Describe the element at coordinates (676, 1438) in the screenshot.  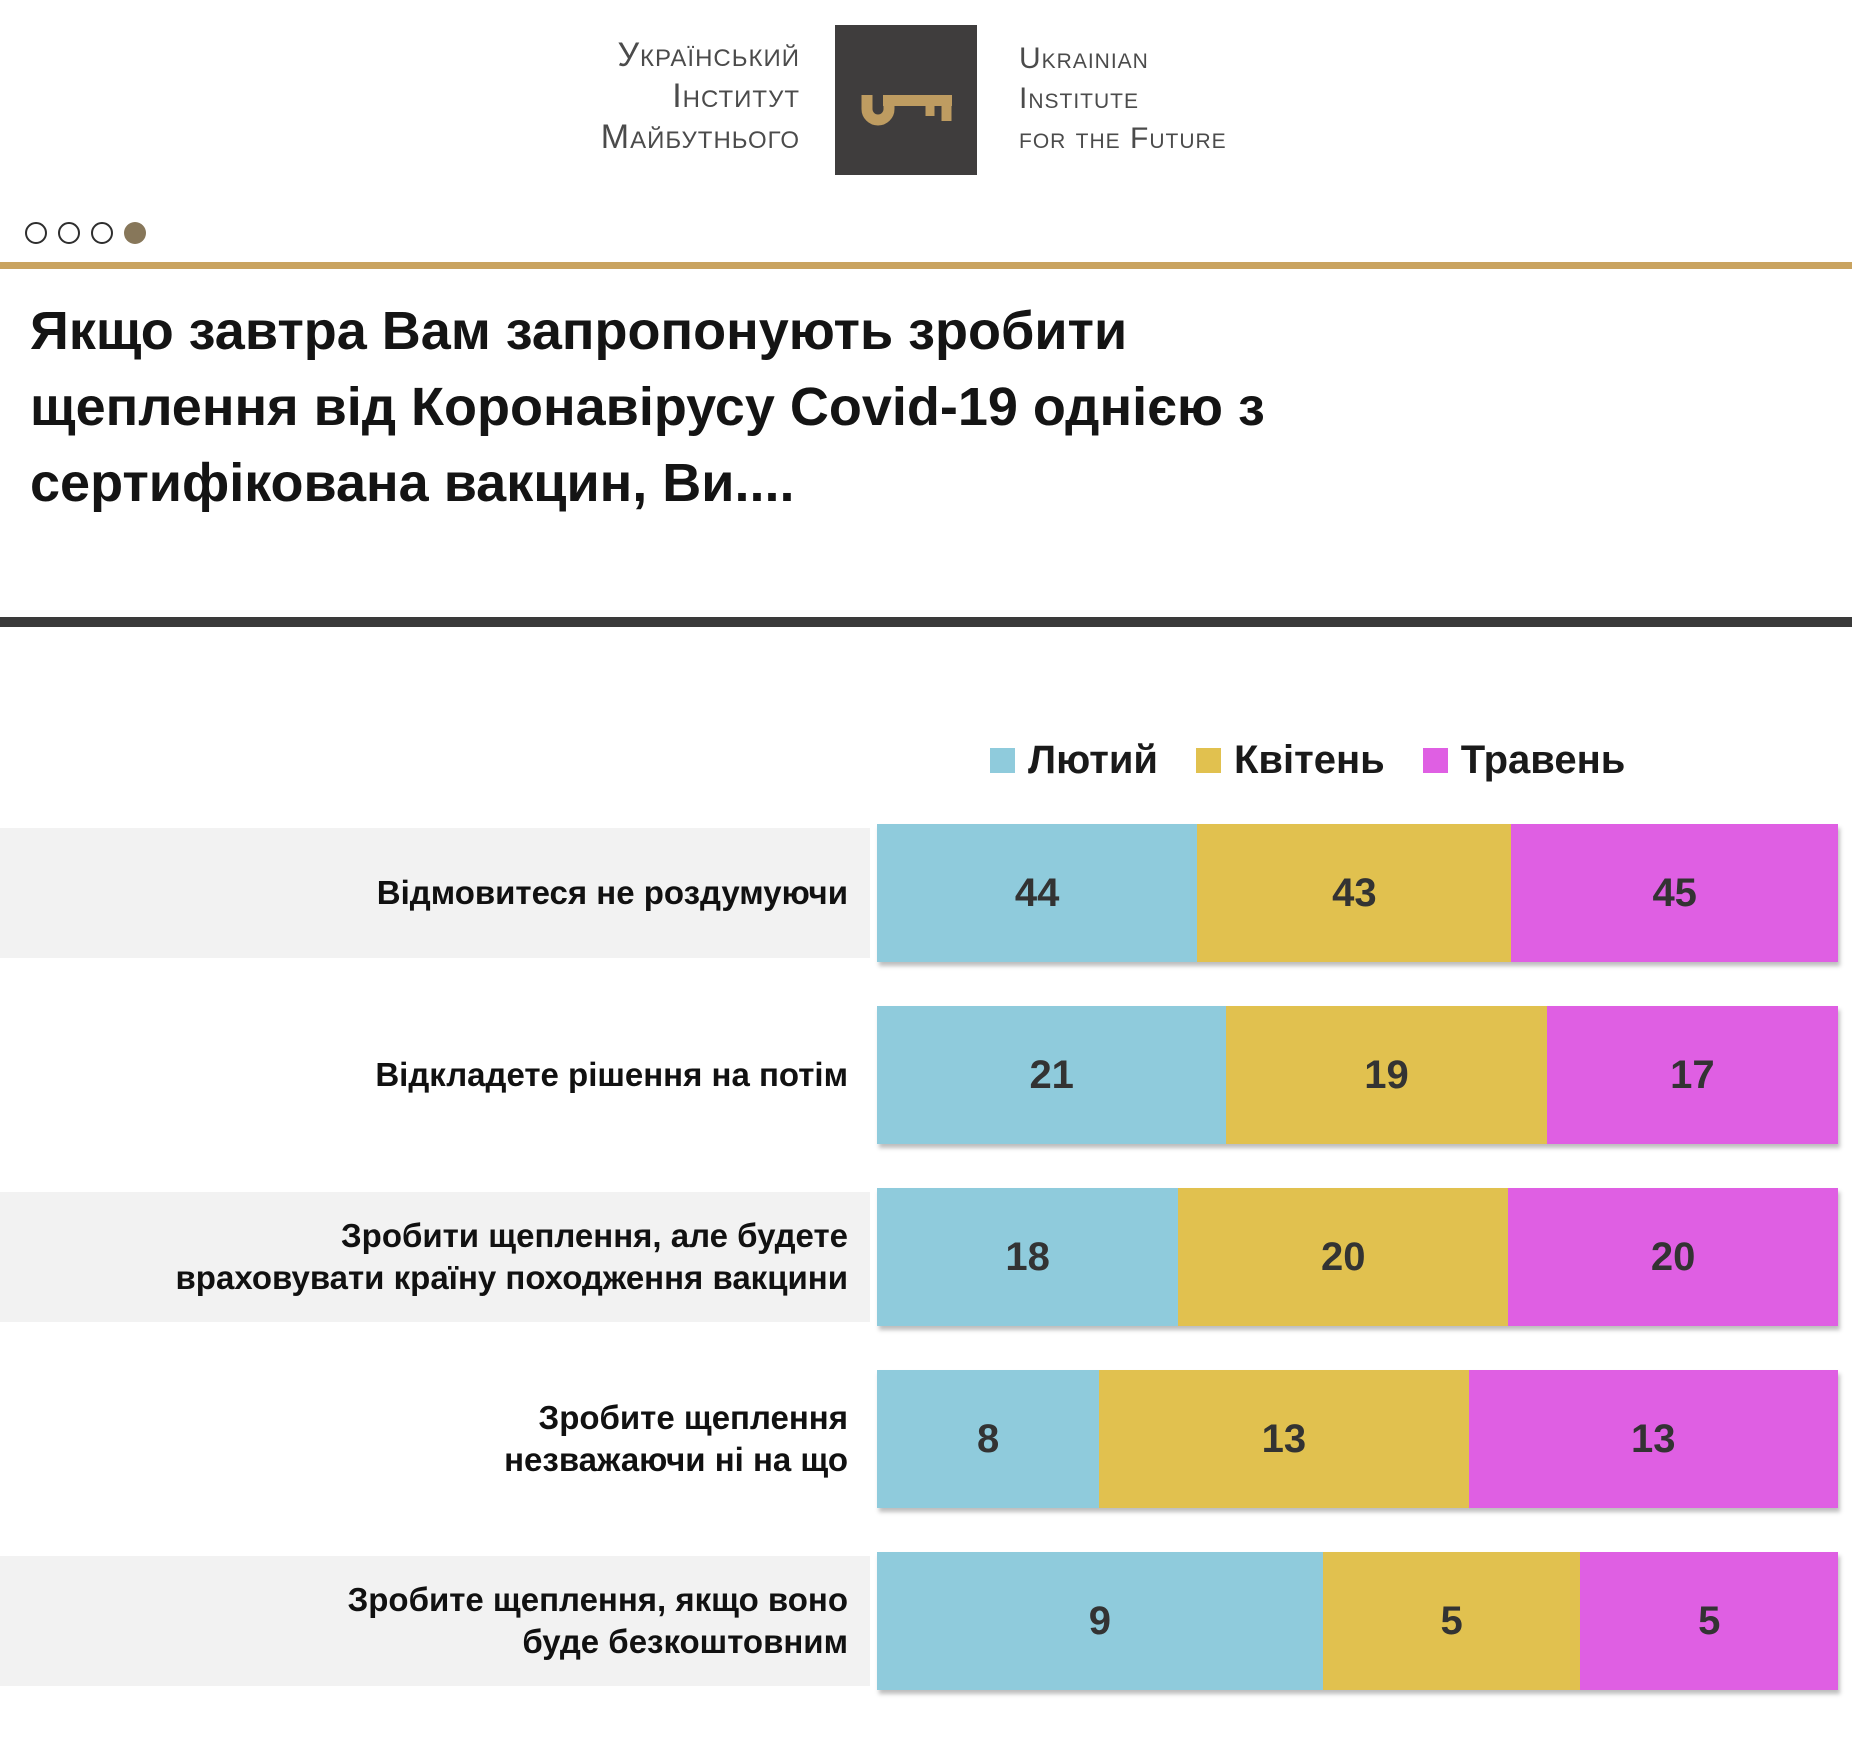
I see `category-label: Зробите щеплення незважаючи ні на що` at that location.